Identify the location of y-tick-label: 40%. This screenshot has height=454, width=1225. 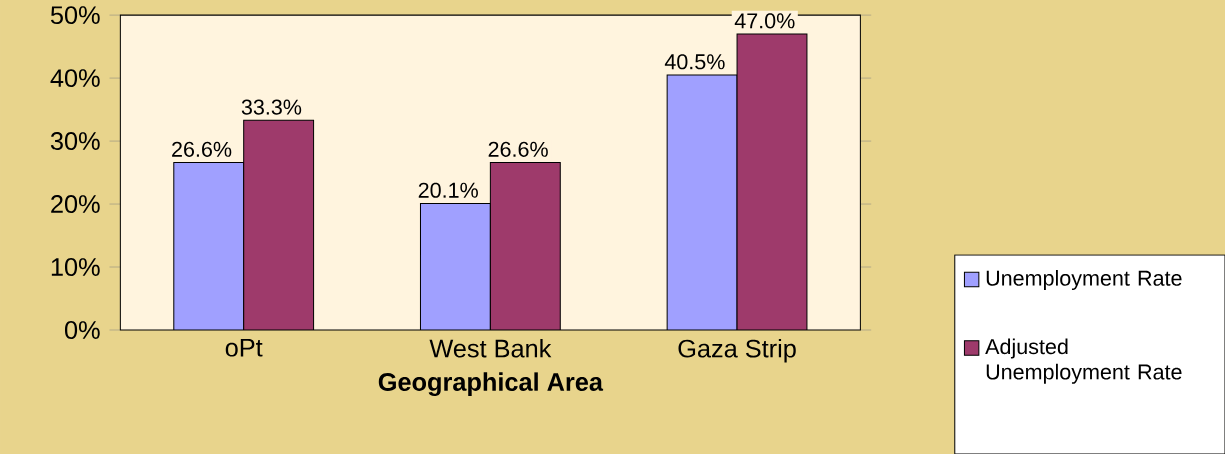
(75, 78).